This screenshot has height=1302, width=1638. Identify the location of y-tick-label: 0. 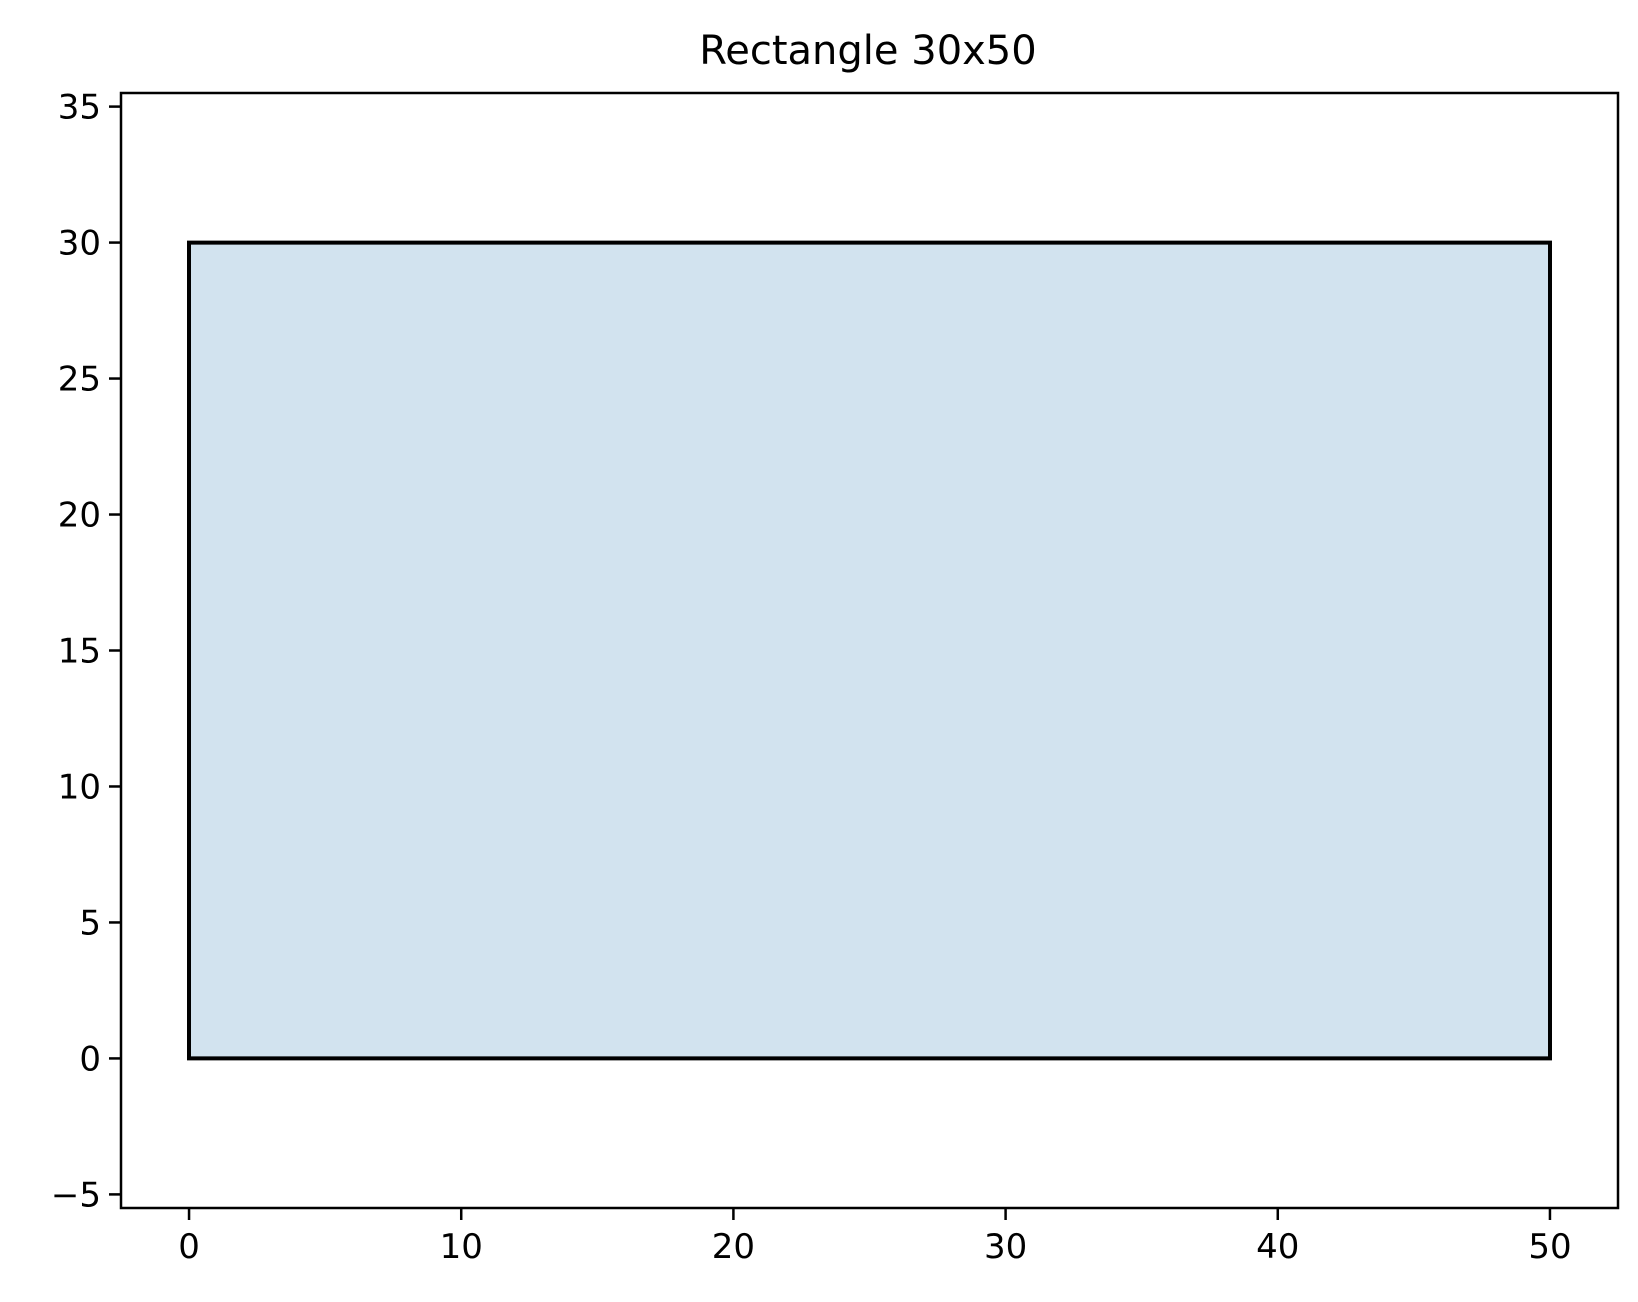
(90, 1059).